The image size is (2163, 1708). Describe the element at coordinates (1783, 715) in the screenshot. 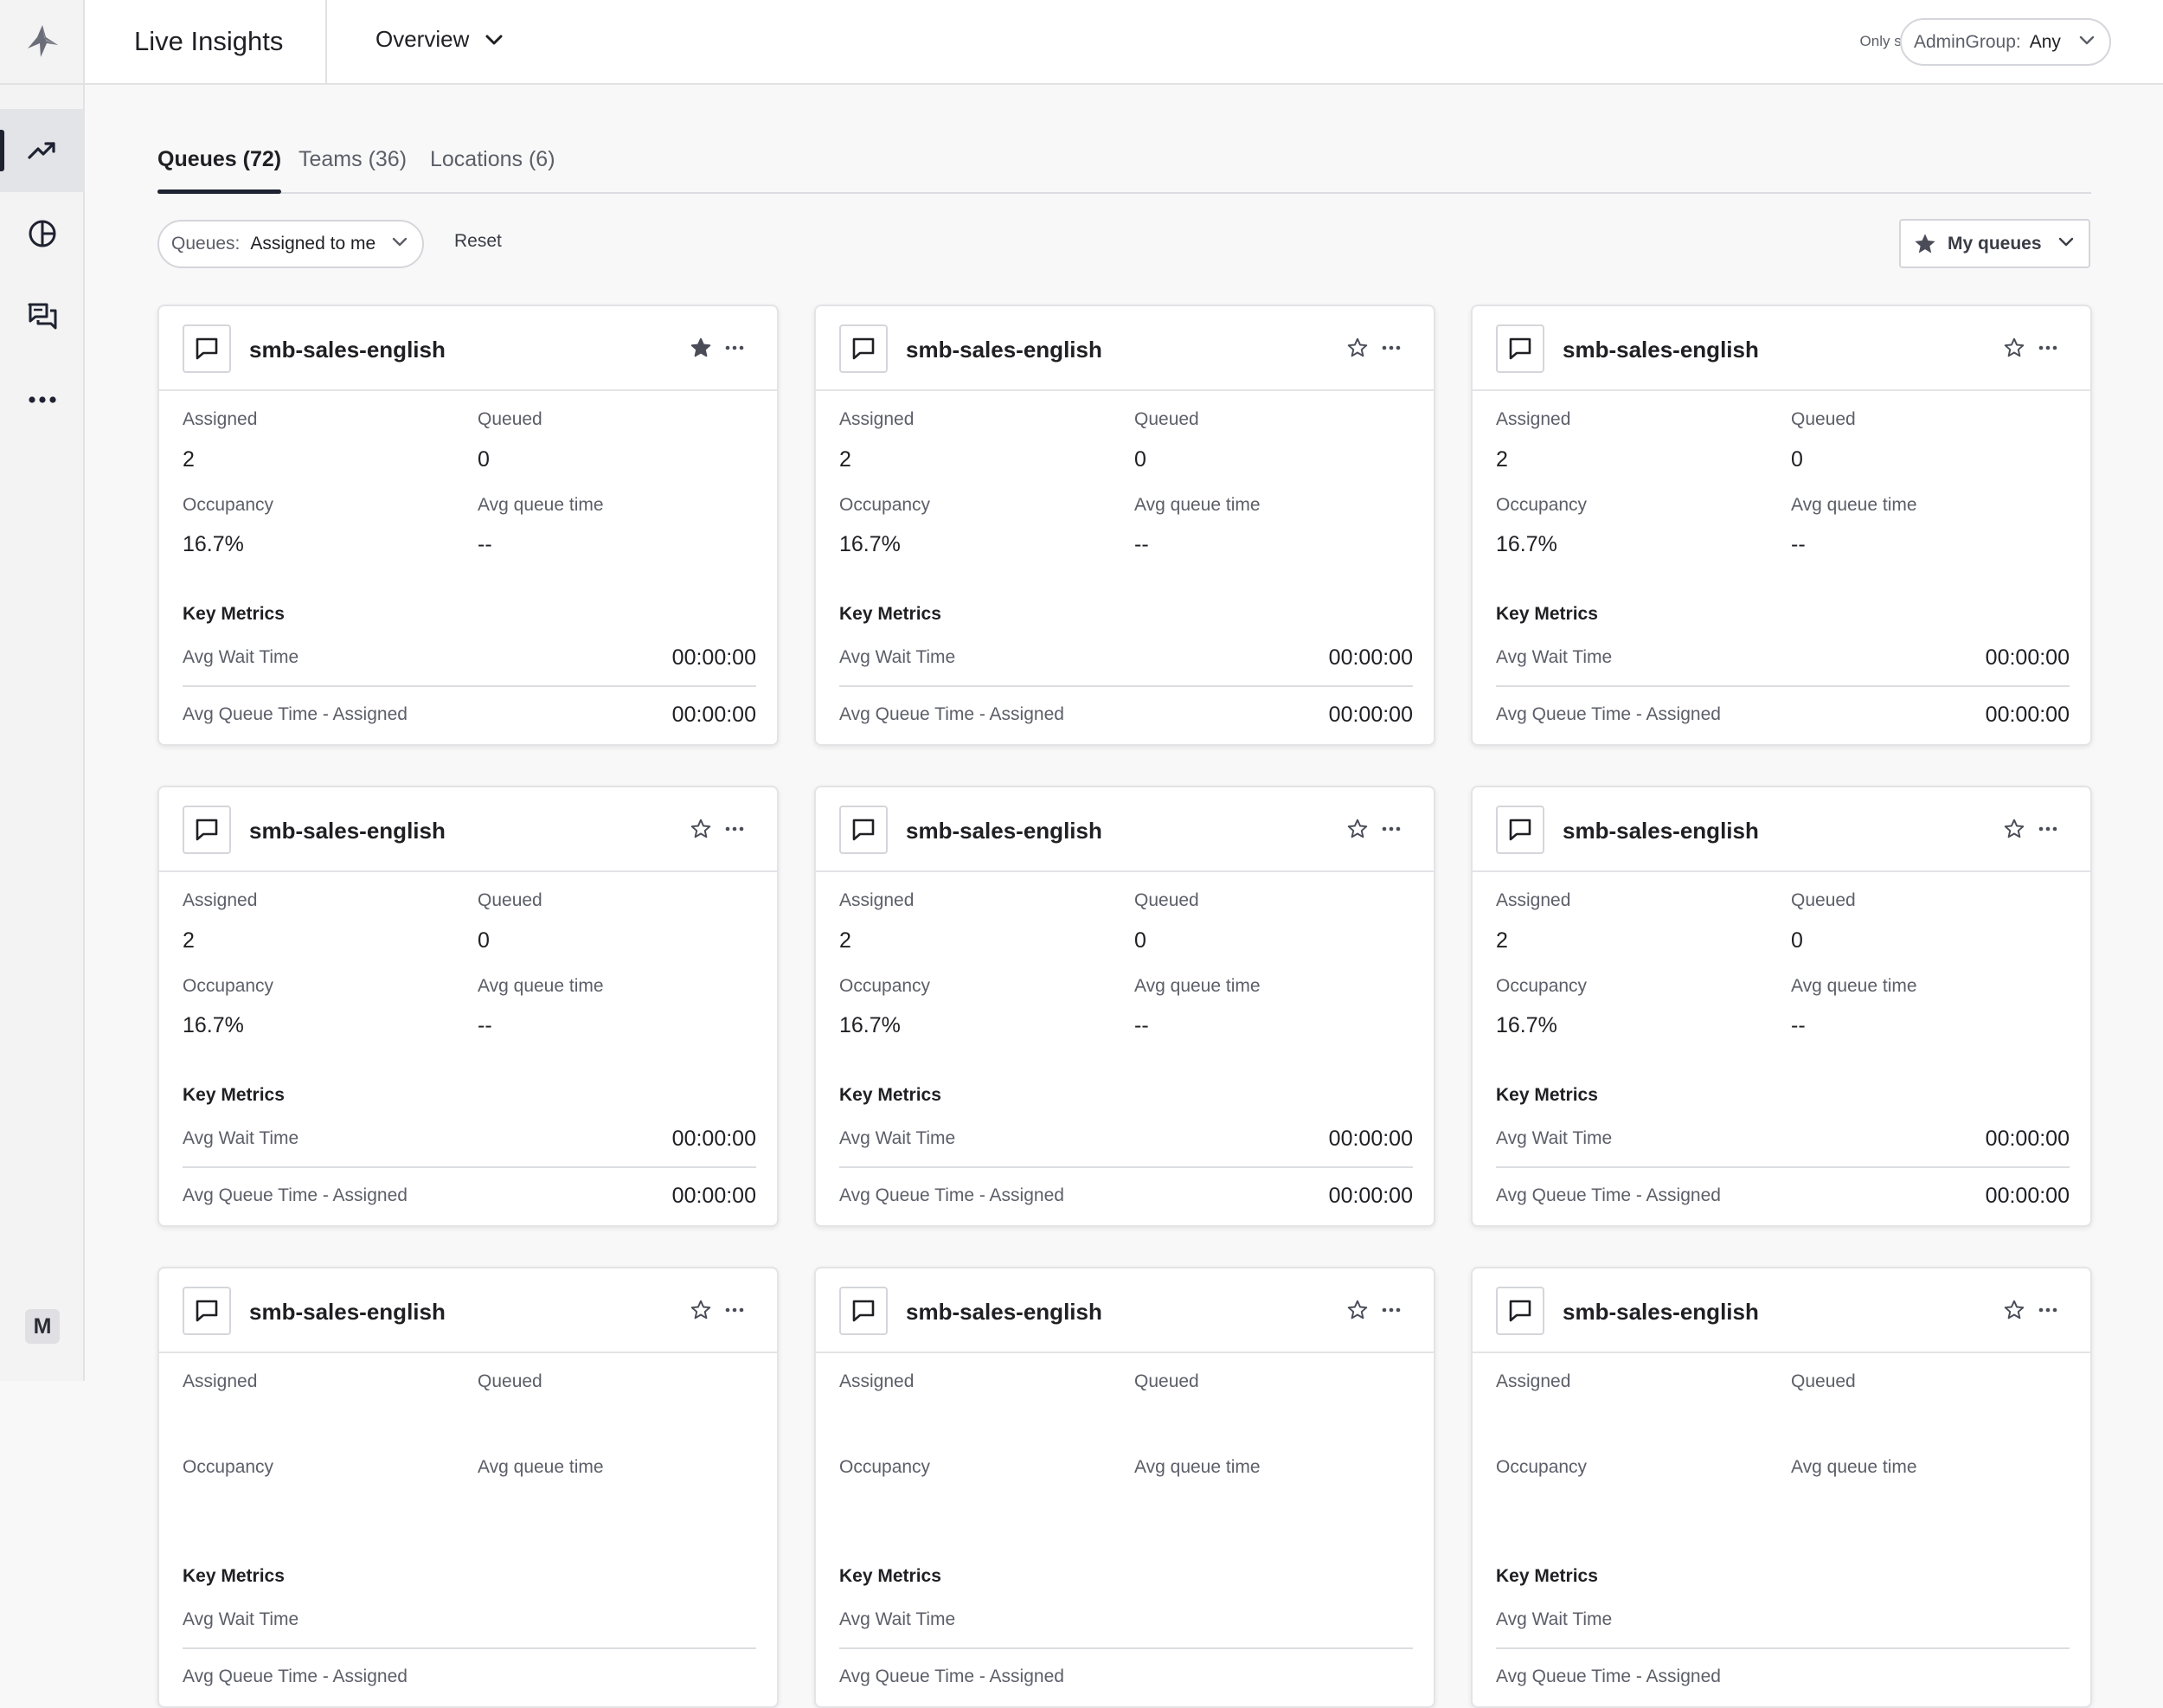

I see `avg-queue-time-assigned-row: Avg Queue Time - Assigned 00:00:00` at that location.